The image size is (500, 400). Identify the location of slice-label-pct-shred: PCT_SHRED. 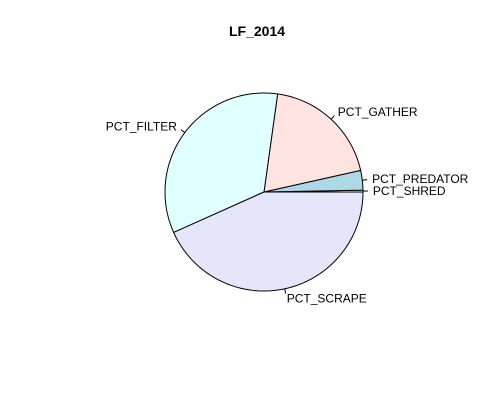
(409, 191).